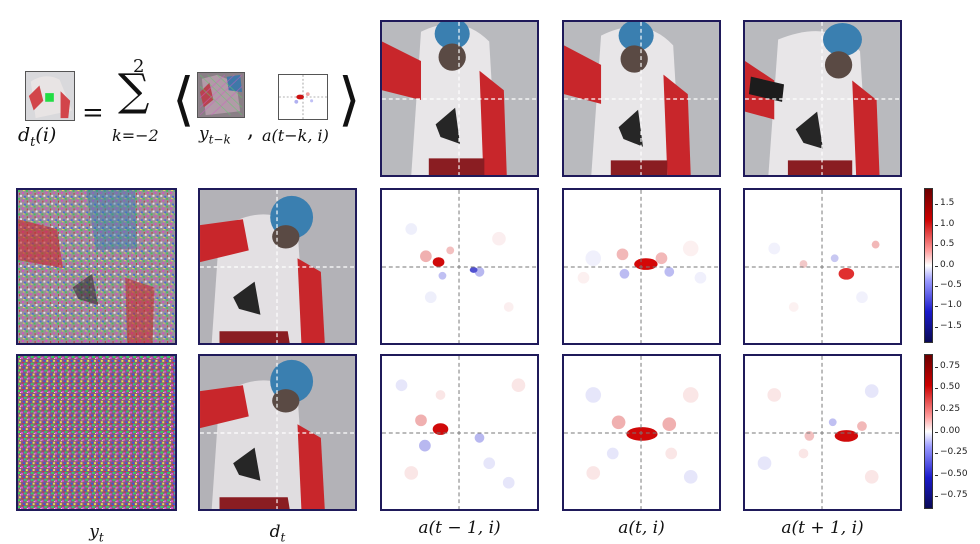 The image size is (980, 544). Describe the element at coordinates (947, 430) in the screenshot. I see `colorbar-bottom-tick-3: 0.00` at that location.